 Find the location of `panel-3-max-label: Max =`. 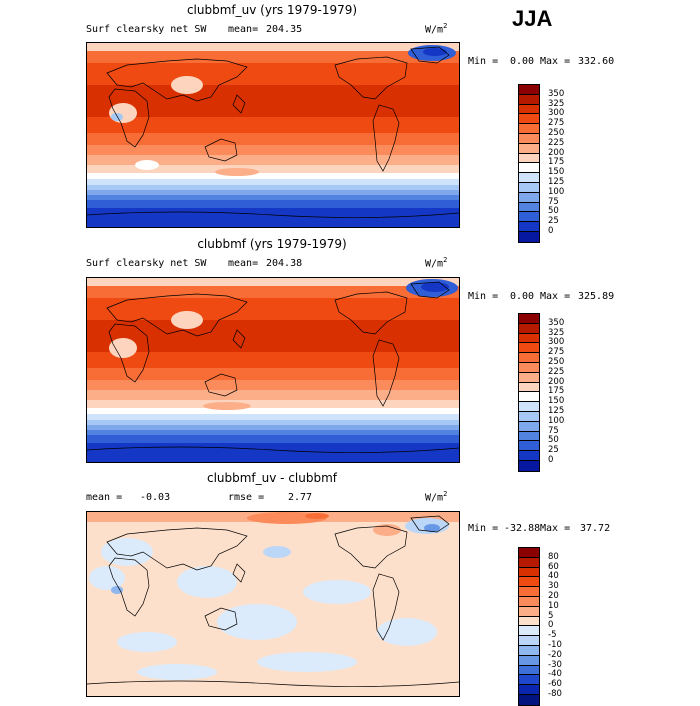

panel-3-max-label: Max = is located at coordinates (555, 528).